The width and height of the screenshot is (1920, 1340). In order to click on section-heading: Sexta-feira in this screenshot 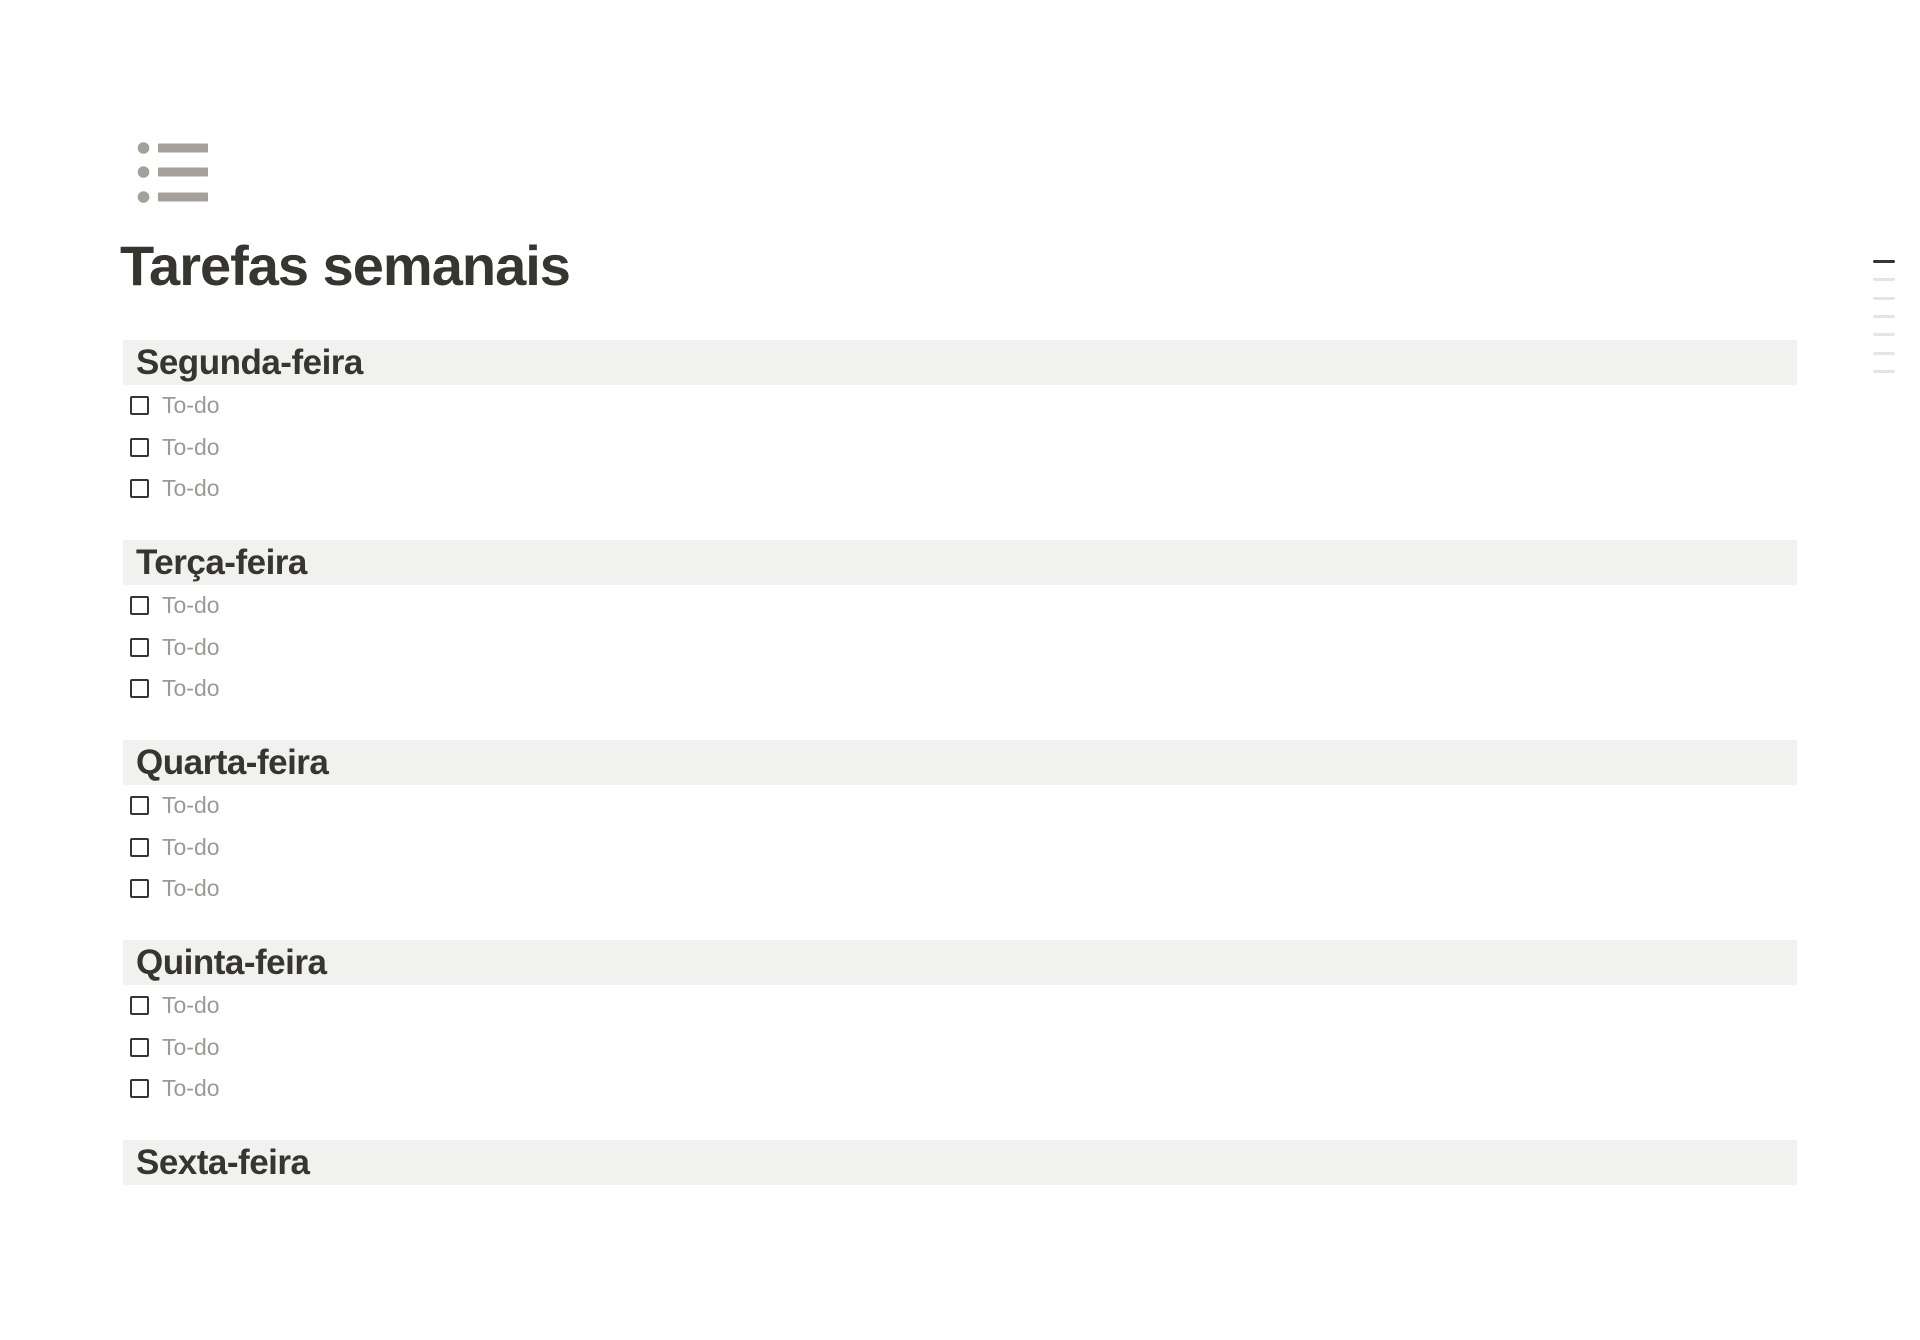, I will do `click(960, 1162)`.